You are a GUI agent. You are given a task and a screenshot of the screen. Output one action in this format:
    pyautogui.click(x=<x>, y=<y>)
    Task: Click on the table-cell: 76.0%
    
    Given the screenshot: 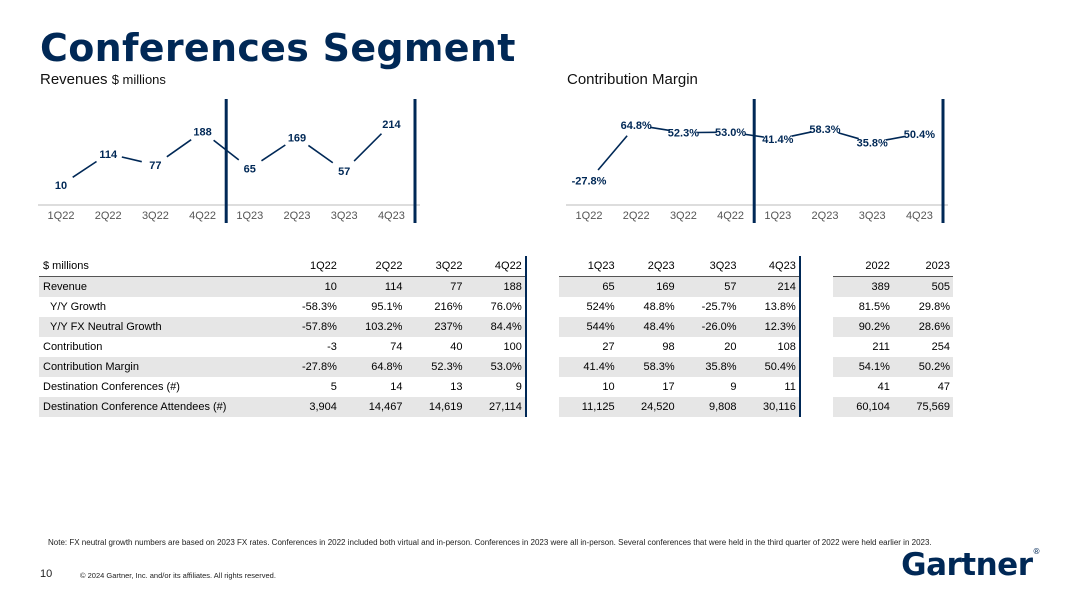 What is the action you would take?
    pyautogui.click(x=496, y=307)
    